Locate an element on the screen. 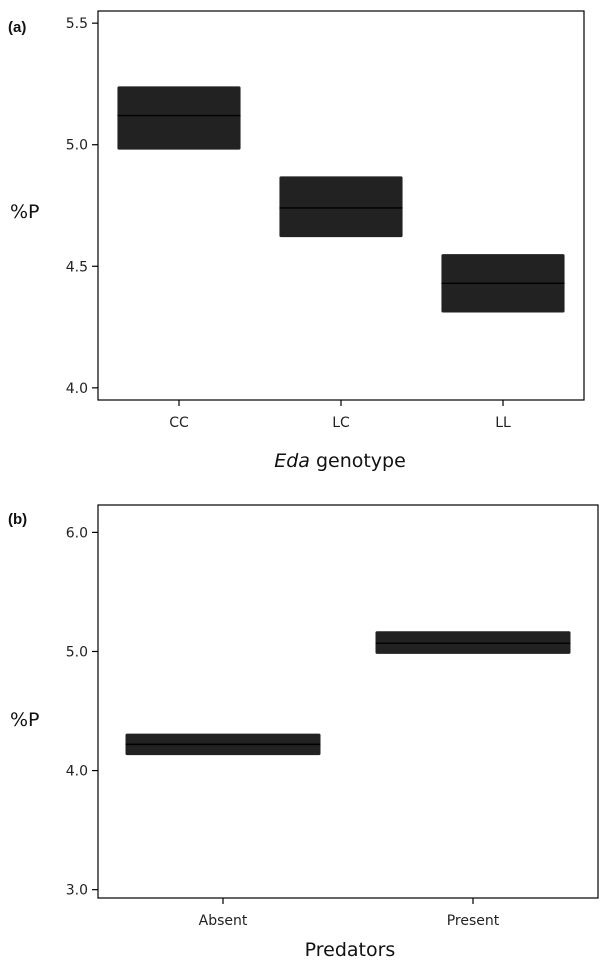 Image resolution: width=602 pixels, height=962 pixels. panel-a-x-ticks: CC LC LL is located at coordinates (340, 415).